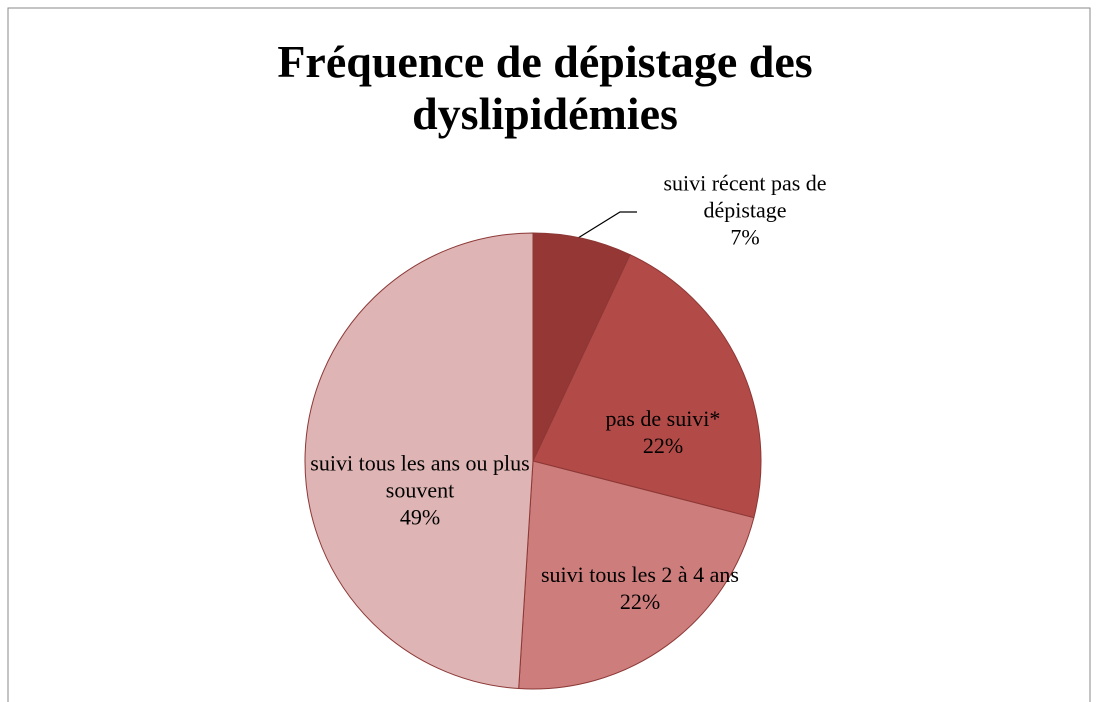 The width and height of the screenshot is (1098, 702). I want to click on slice-label: suivi tous les ans ou plus souvent 49%, so click(420, 490).